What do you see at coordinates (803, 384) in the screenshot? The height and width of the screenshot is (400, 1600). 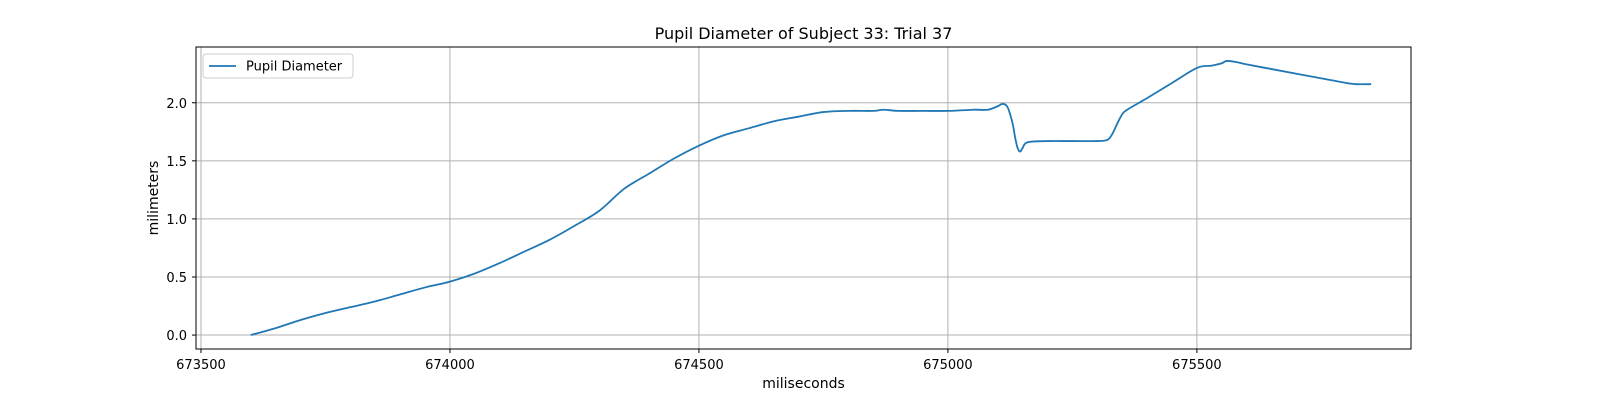 I see `x-axis-label: miliseconds` at bounding box center [803, 384].